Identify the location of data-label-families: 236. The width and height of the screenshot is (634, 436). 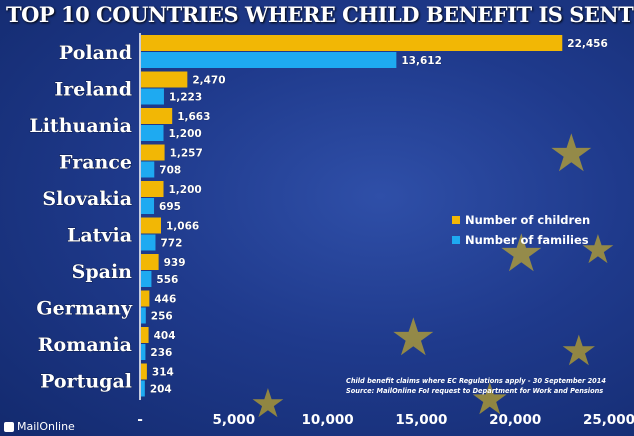
(161, 353).